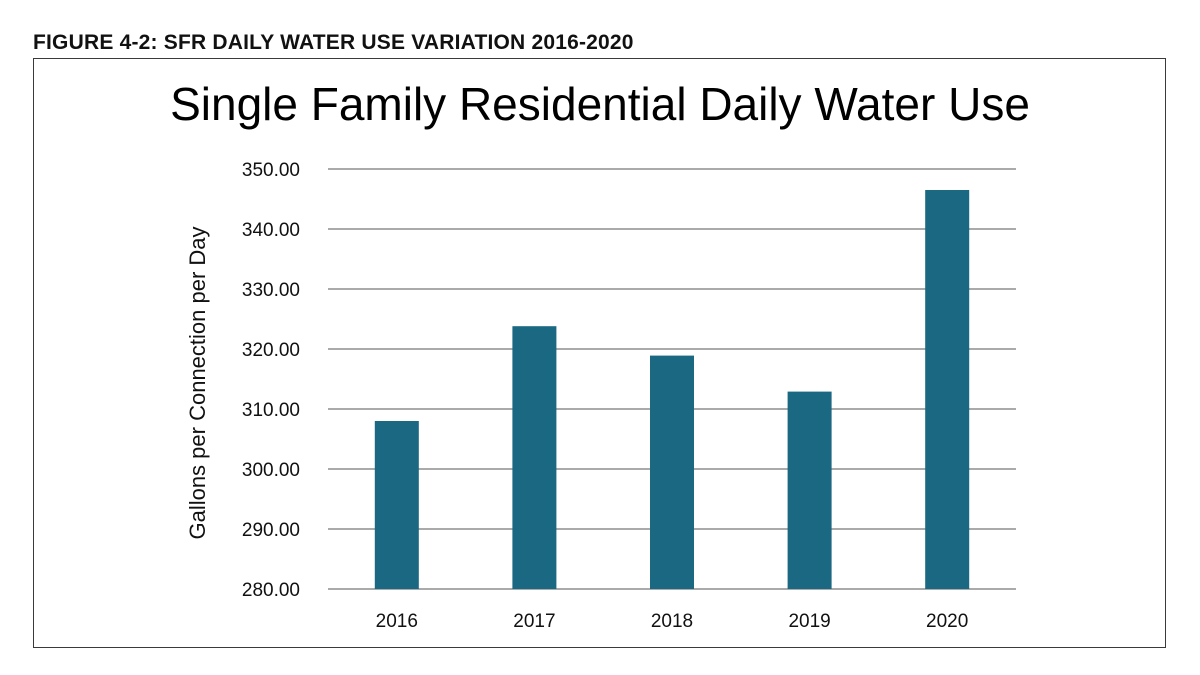 The image size is (1200, 675). I want to click on y-tick-label: 350.00, so click(271, 170).